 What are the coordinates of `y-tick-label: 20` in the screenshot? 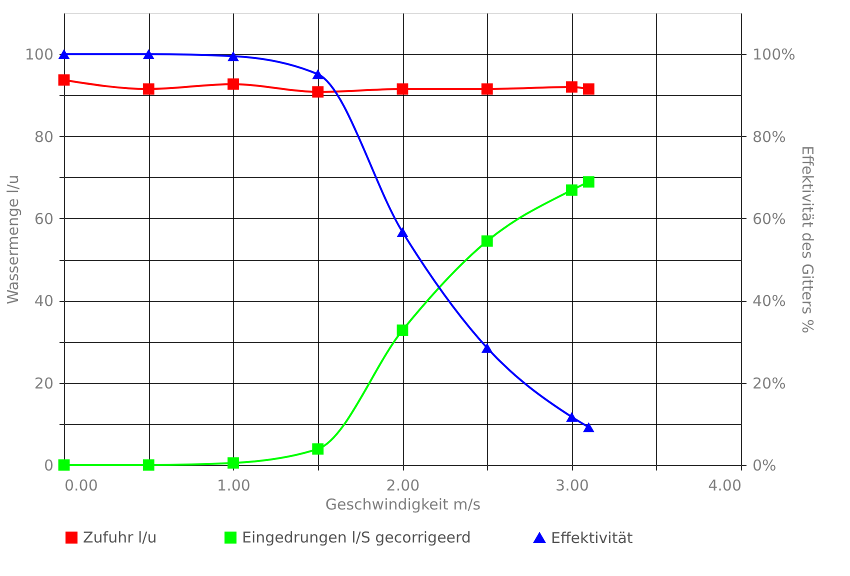 It's located at (44, 383).